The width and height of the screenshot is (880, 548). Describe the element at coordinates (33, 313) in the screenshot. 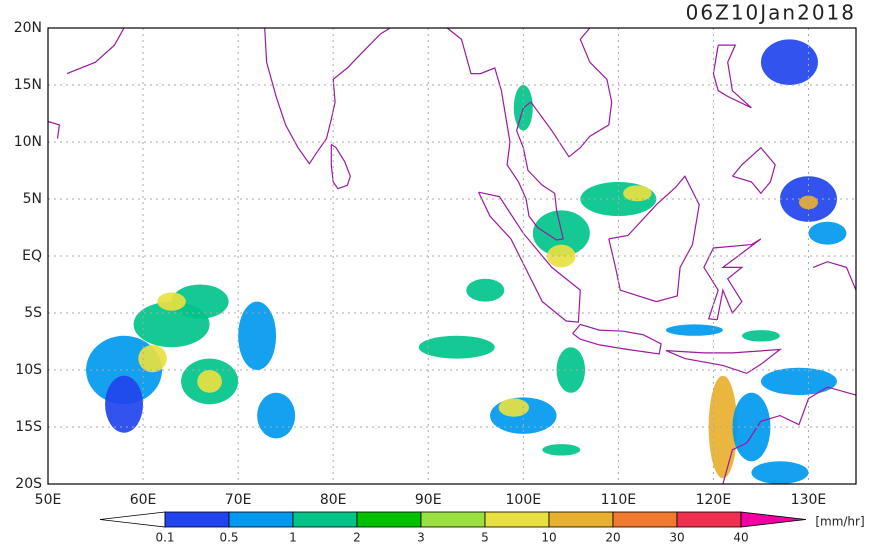

I see `lat-label: 5S` at that location.